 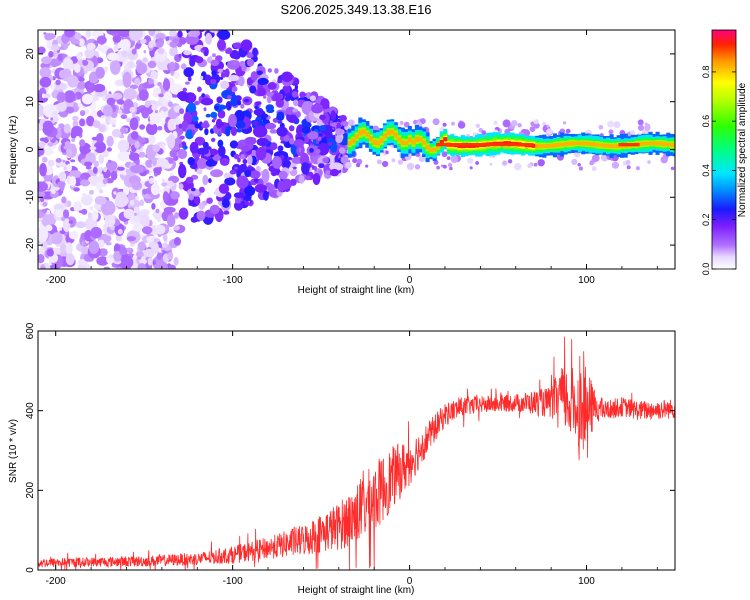 I want to click on y-tick-label: -20, so click(x=30, y=244).